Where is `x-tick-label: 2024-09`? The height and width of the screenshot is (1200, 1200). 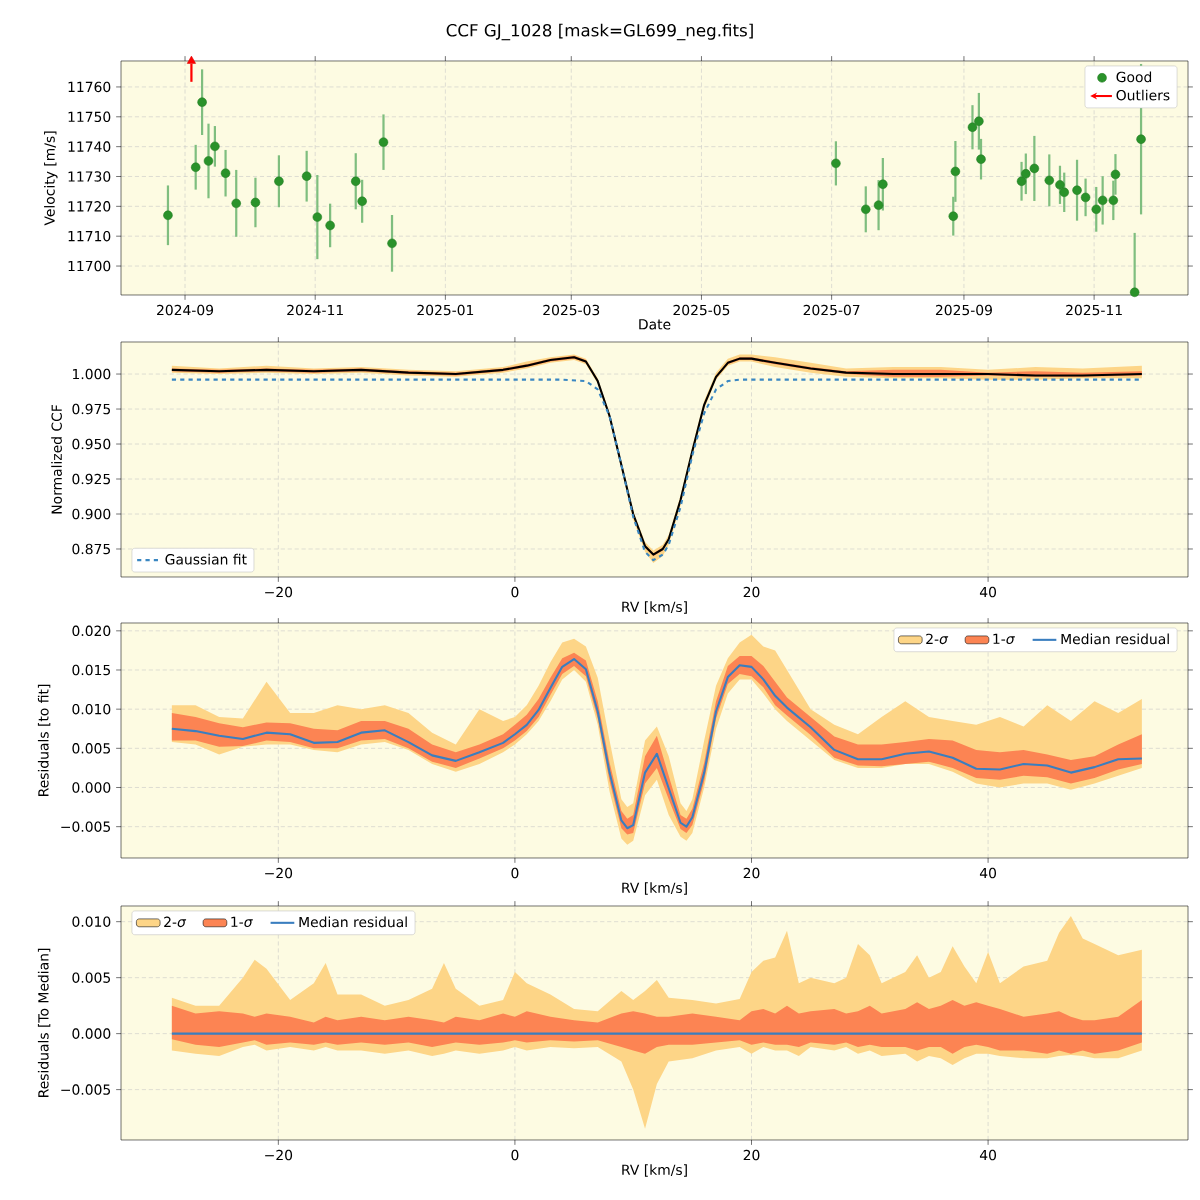 x-tick-label: 2024-09 is located at coordinates (185, 310).